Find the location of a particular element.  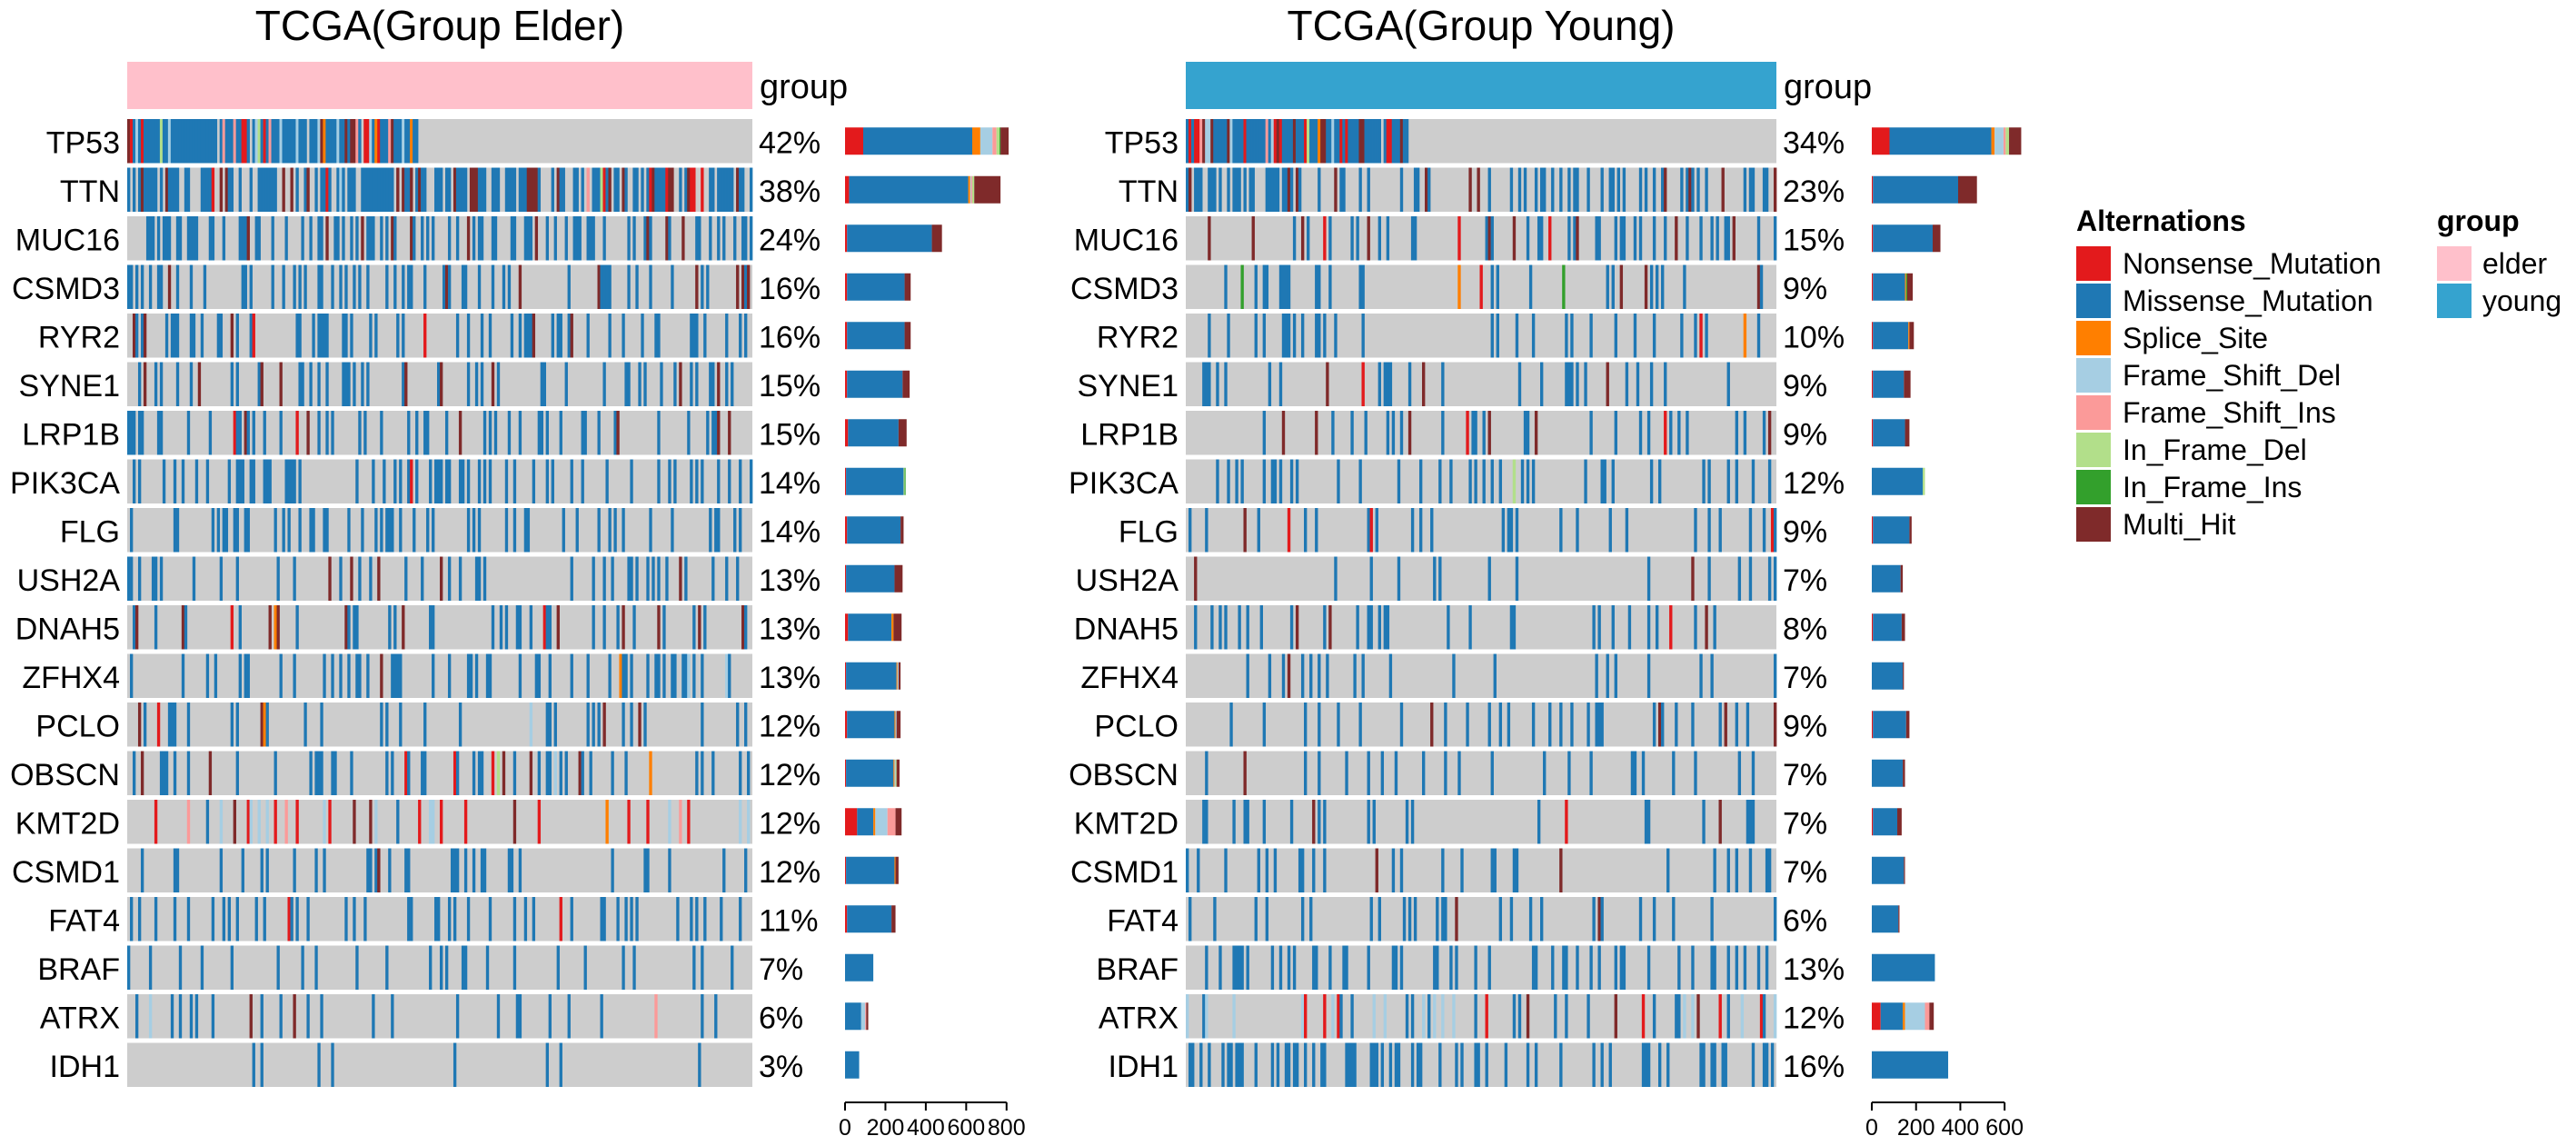

gene-label: RYR2 is located at coordinates (79, 337).